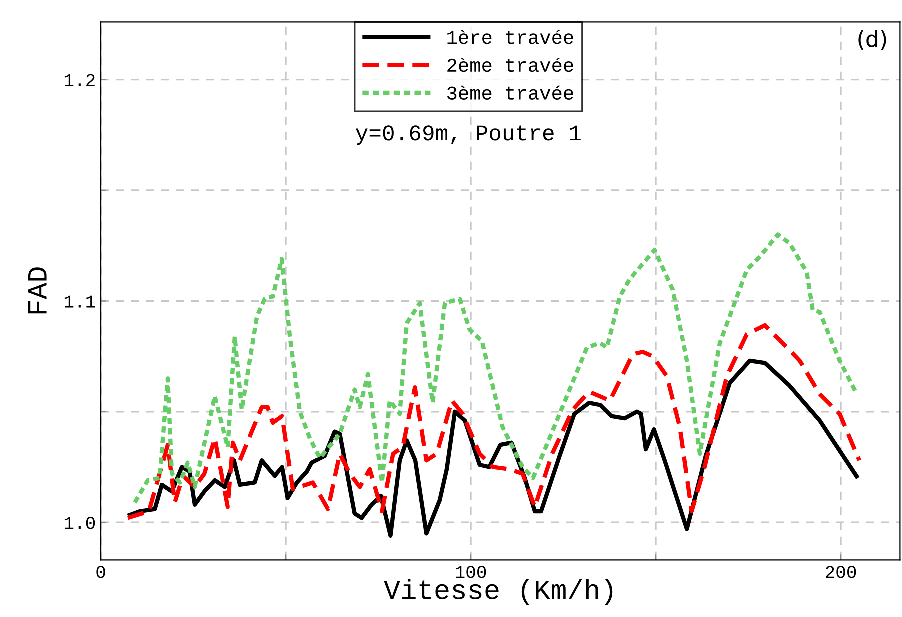  Describe the element at coordinates (872, 40) in the screenshot. I see `annotation: (d)` at that location.